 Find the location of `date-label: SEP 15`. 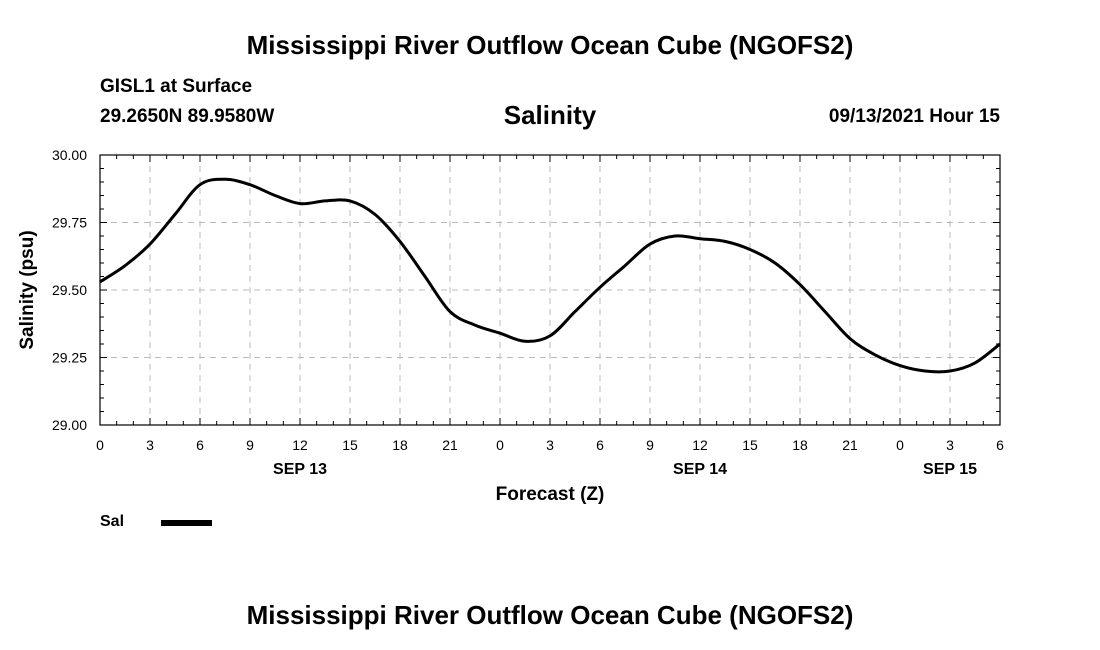

date-label: SEP 15 is located at coordinates (950, 469).